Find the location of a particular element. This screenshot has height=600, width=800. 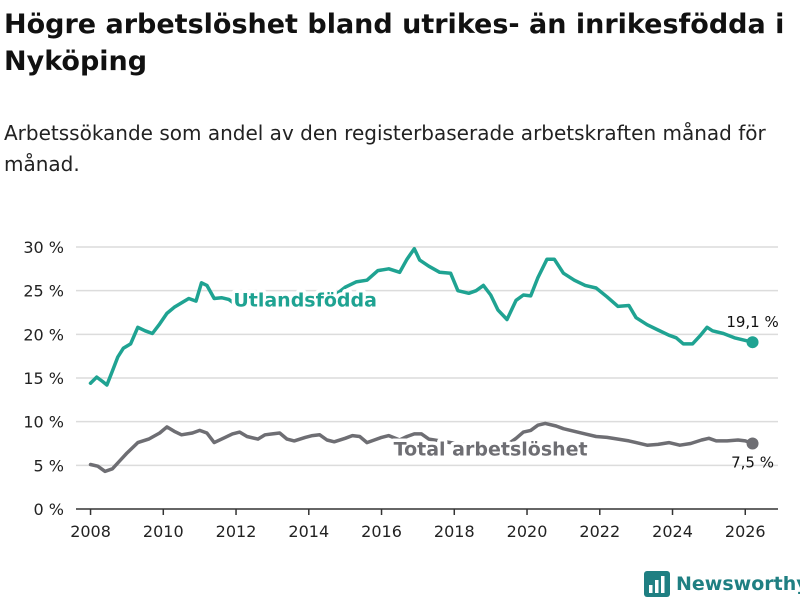

x-tick-label: 2008 is located at coordinates (90, 531).